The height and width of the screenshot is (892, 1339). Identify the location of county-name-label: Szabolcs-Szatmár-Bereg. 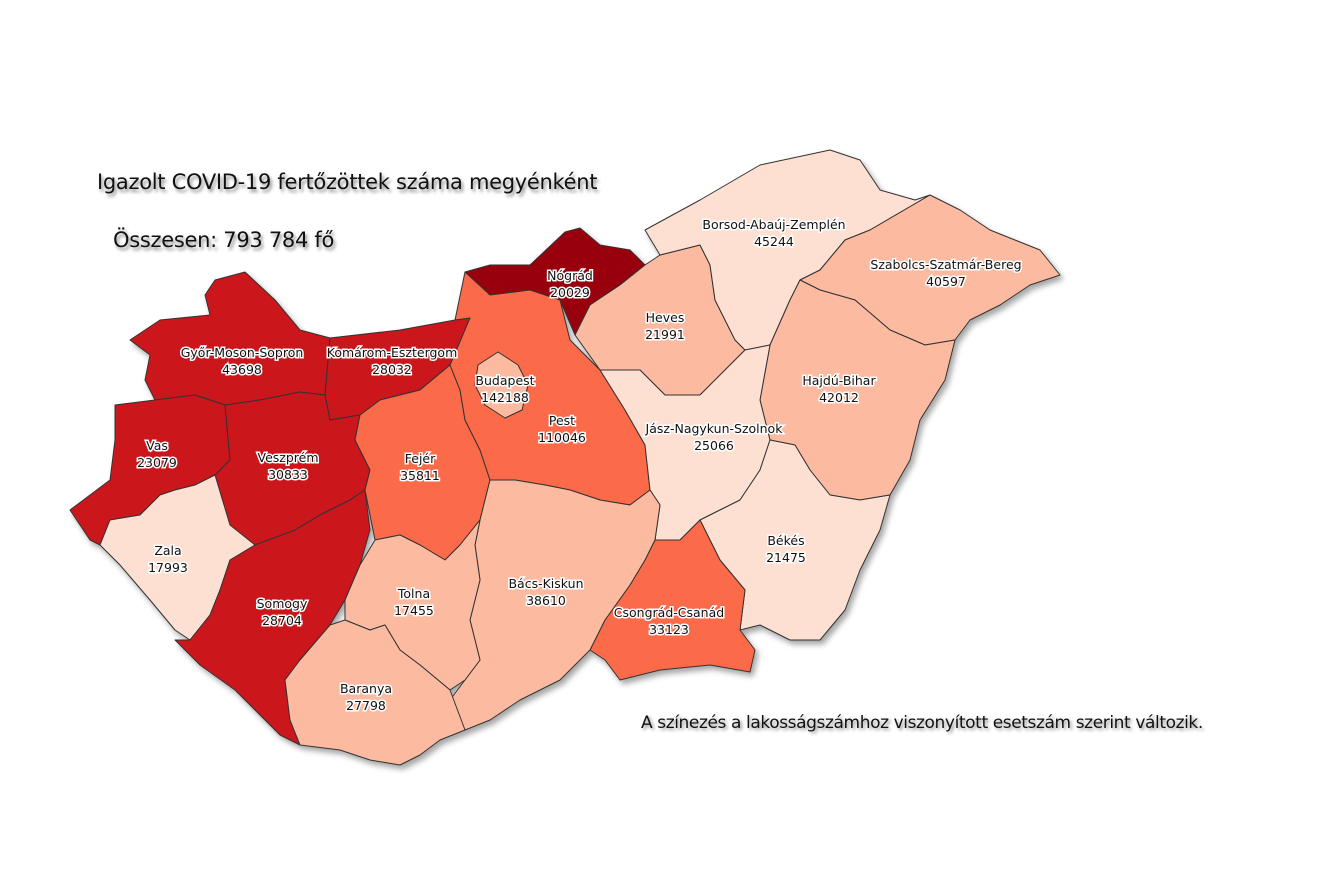
(945, 264).